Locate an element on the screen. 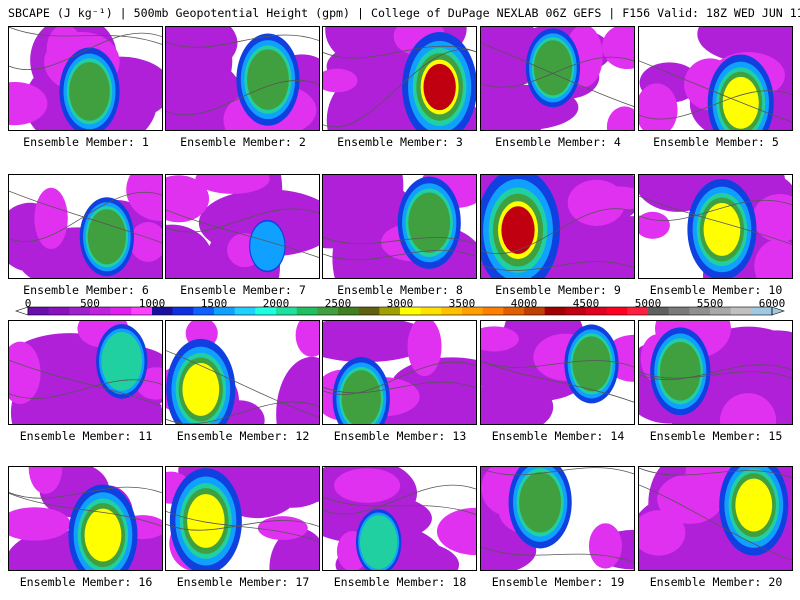  colorbar-tick-label: 1500 is located at coordinates (214, 303).